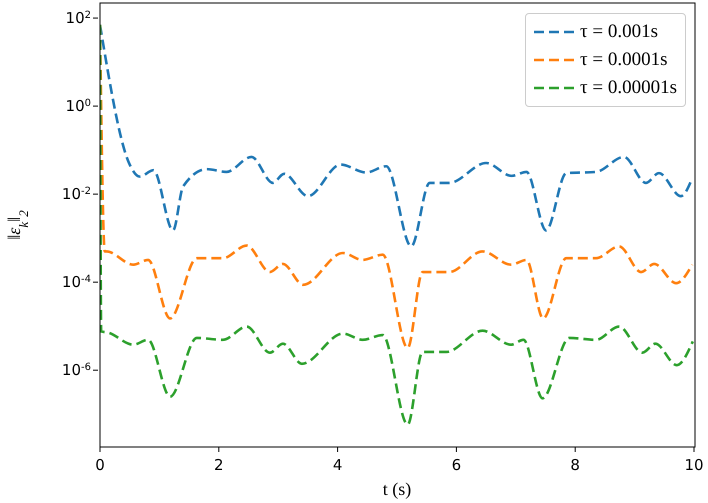 Image resolution: width=708 pixels, height=503 pixels. I want to click on x-tick-label: 6, so click(457, 465).